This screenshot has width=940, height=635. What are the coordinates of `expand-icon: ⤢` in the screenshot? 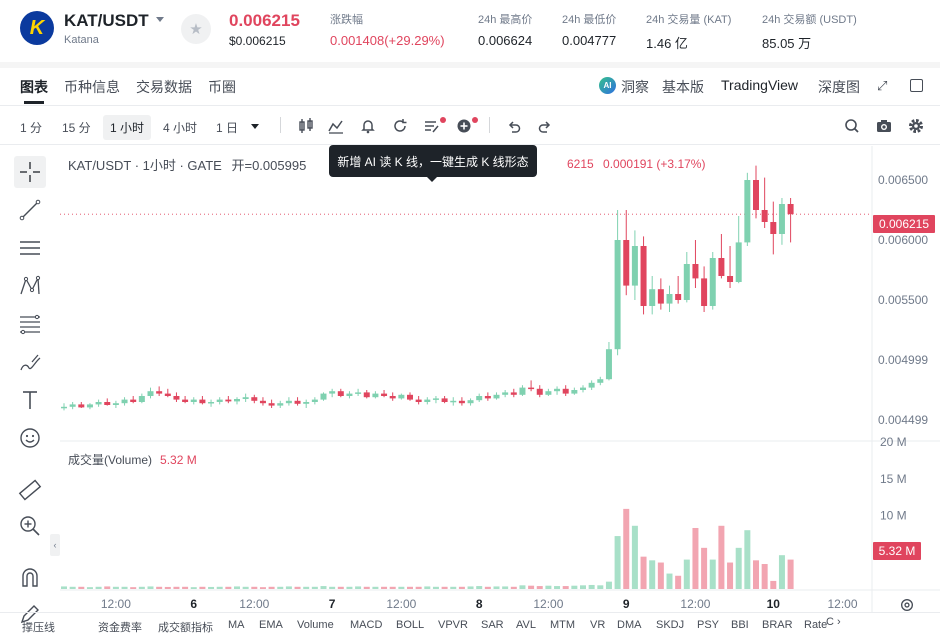 It's located at (882, 85).